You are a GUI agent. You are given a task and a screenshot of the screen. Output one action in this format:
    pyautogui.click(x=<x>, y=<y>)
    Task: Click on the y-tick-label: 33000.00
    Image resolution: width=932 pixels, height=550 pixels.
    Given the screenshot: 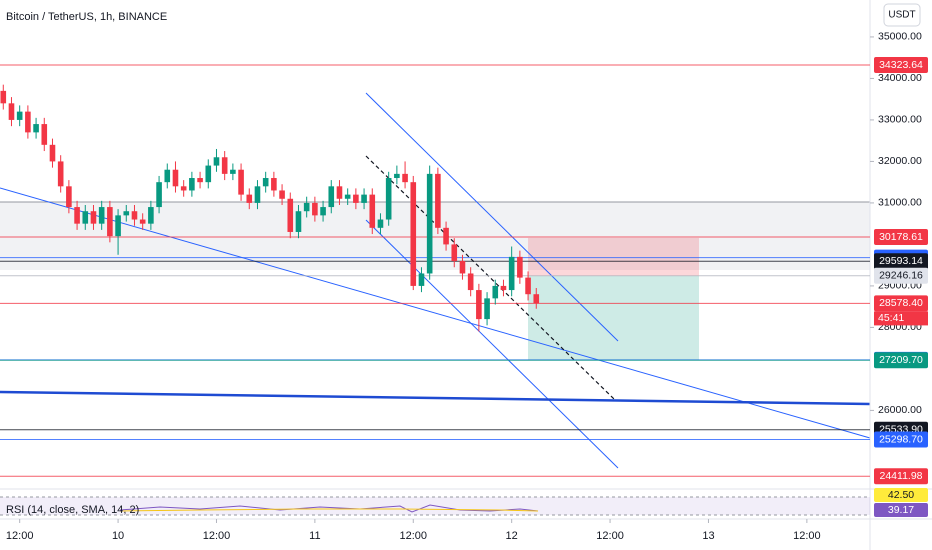 What is the action you would take?
    pyautogui.click(x=900, y=120)
    